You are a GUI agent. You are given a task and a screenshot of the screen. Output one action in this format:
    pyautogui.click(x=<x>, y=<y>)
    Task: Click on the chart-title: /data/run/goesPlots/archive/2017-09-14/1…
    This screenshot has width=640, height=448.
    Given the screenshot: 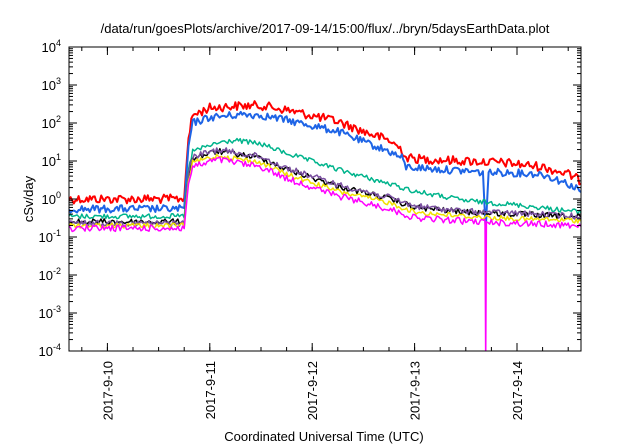 What is the action you would take?
    pyautogui.click(x=325, y=28)
    